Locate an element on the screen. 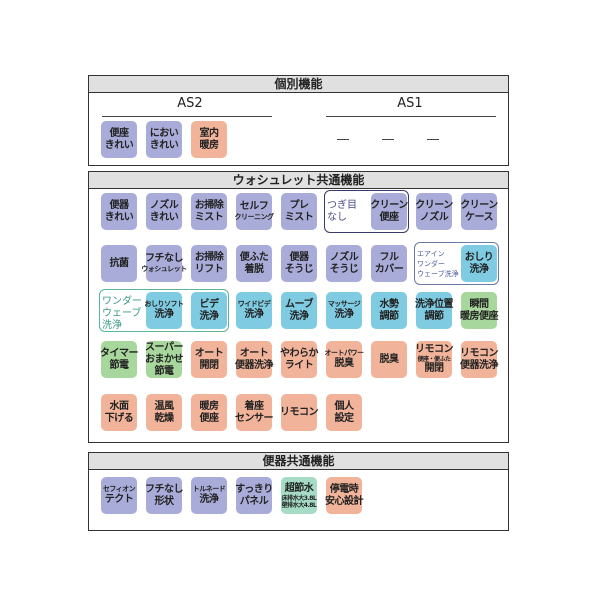  feature-tile: クリーン 便座 is located at coordinates (389, 211).